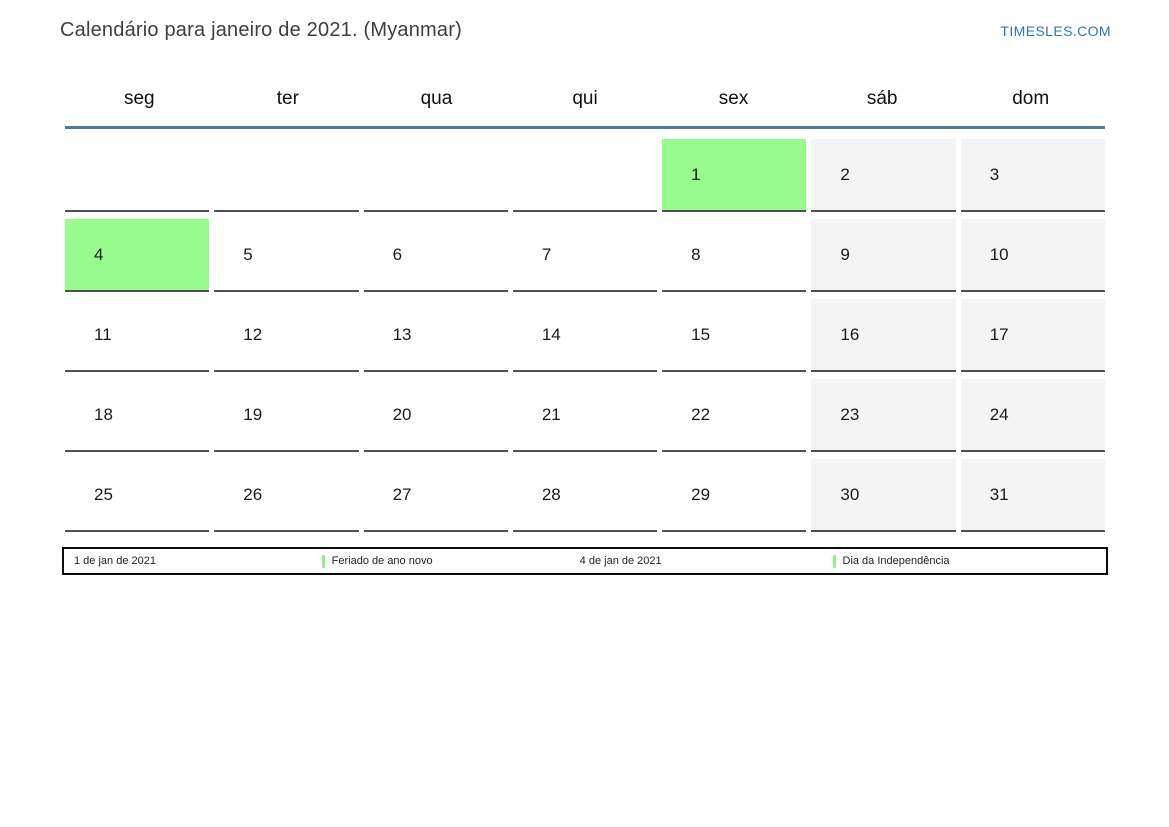 This screenshot has height=827, width=1169. I want to click on legend-date-text: 1 de jan de 2021, so click(115, 561).